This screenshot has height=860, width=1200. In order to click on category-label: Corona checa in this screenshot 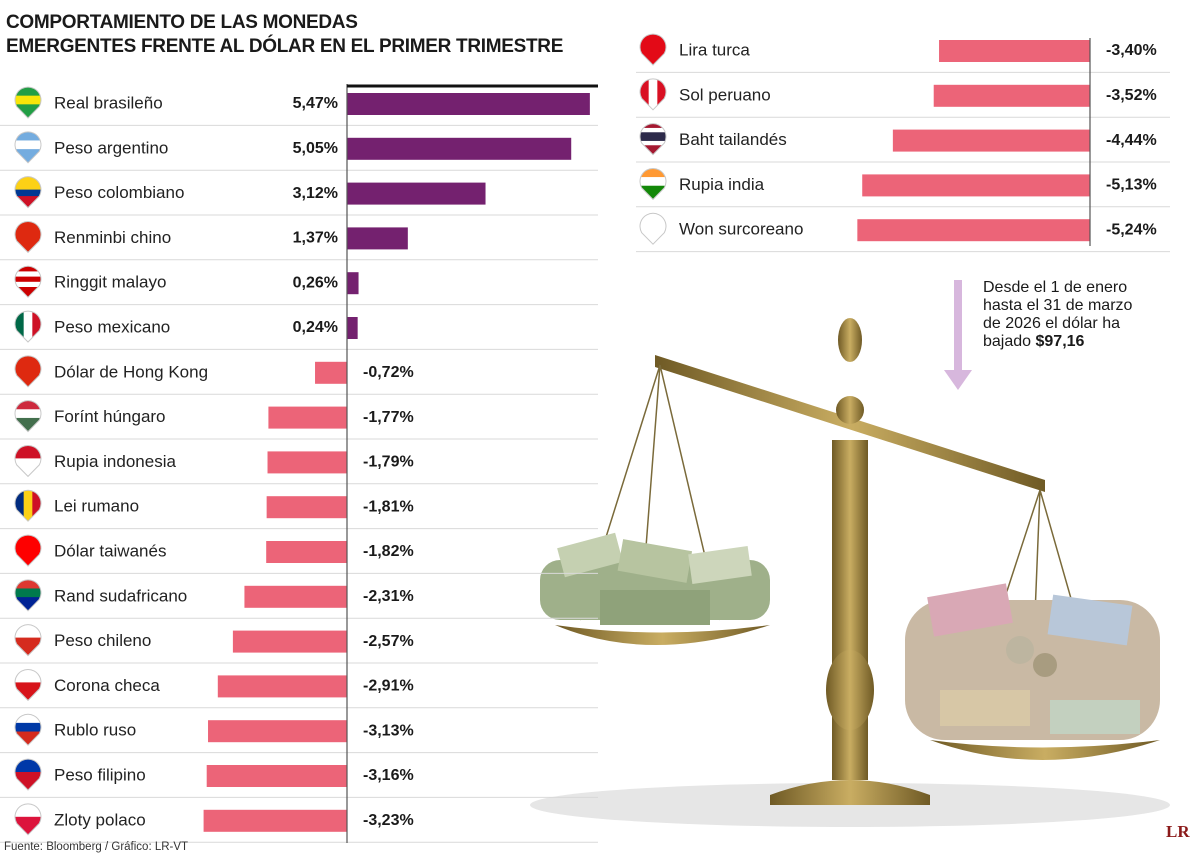, I will do `click(107, 685)`.